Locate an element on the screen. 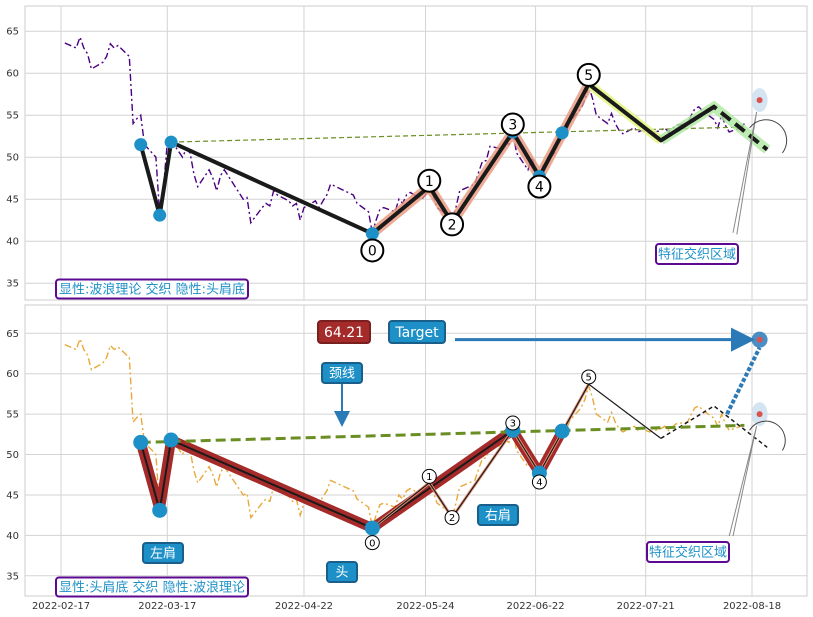 This screenshot has width=813, height=617. x-tick-label: 2022-05-24 is located at coordinates (425, 606).